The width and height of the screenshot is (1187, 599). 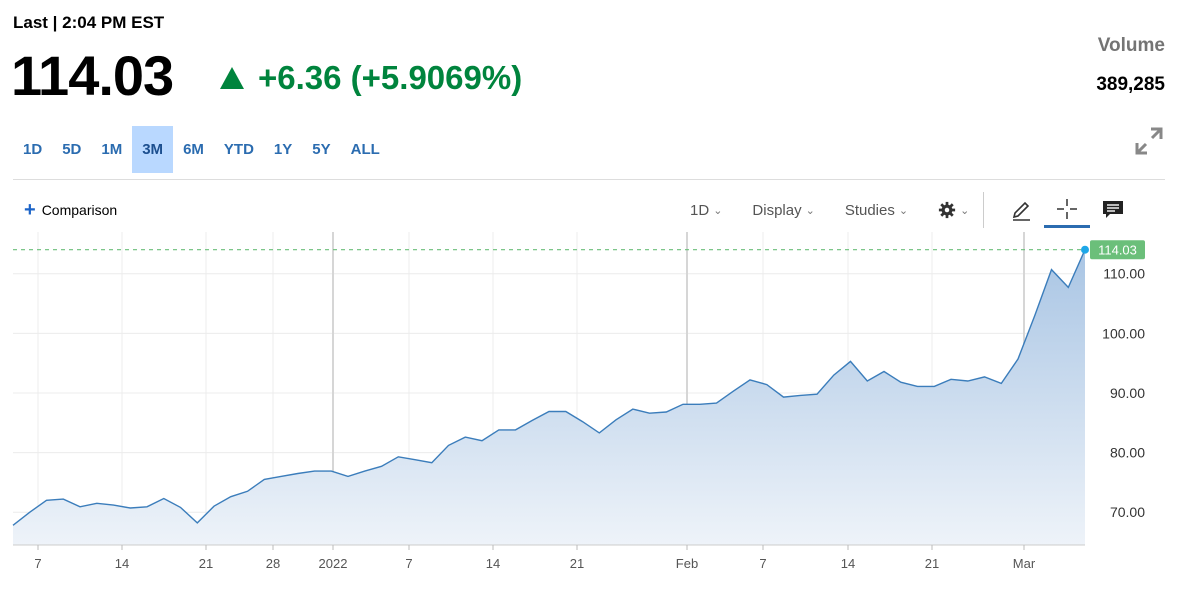 I want to click on range-selector: 1D 5D 1M 3M 6M YTD 1Y 5Y ALL, so click(x=201, y=149).